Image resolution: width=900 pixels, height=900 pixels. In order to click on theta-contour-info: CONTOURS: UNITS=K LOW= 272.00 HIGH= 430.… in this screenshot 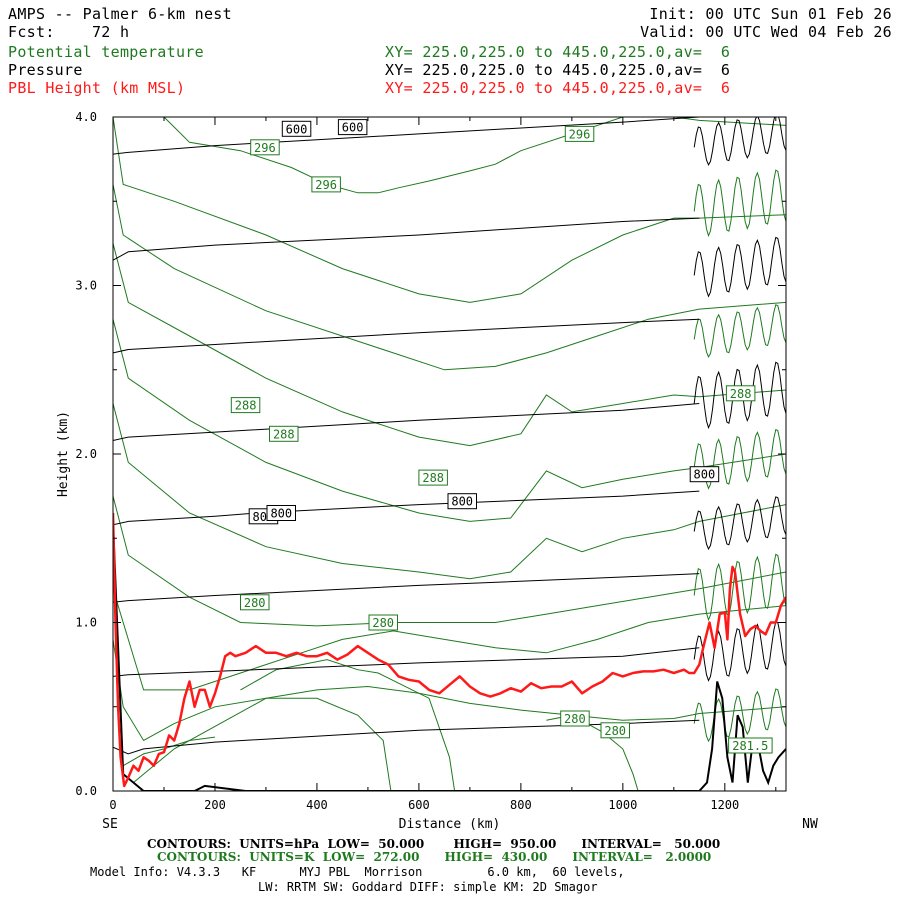, I will do `click(434, 857)`.